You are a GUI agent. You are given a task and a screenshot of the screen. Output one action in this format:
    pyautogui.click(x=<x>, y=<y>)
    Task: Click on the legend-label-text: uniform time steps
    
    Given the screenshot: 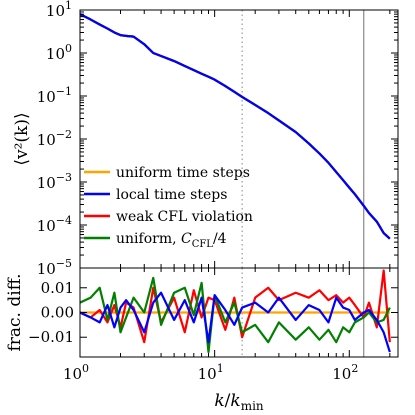 What is the action you would take?
    pyautogui.click(x=183, y=173)
    